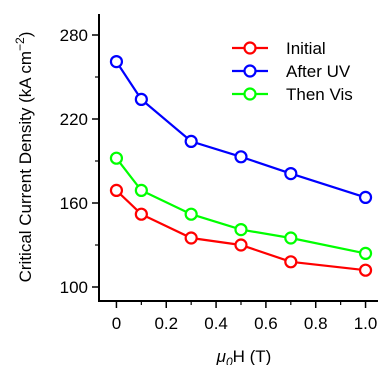 The image size is (382, 365). What do you see at coordinates (79, 161) in the screenshot?
I see `y-axis-ticks: 100 160 220 280` at bounding box center [79, 161].